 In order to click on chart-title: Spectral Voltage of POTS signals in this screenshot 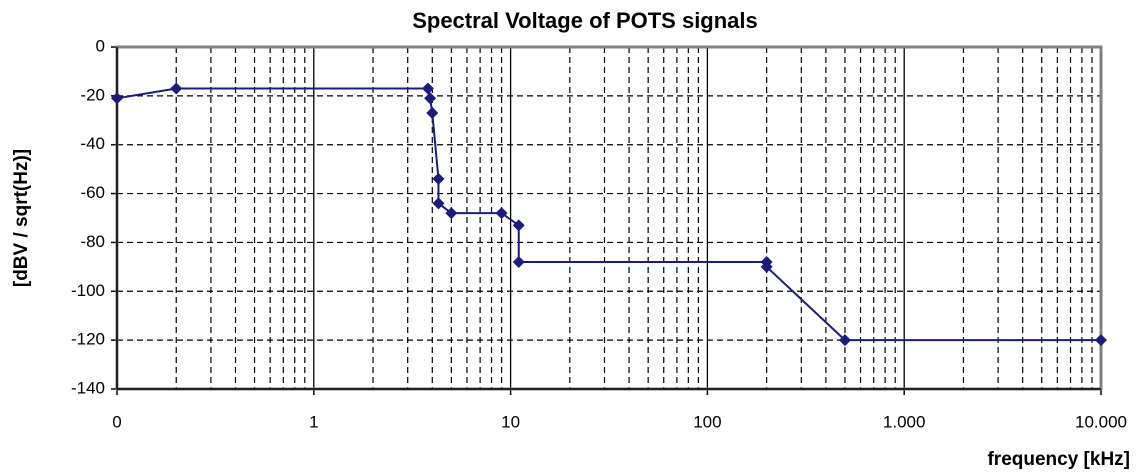, I will do `click(585, 20)`.